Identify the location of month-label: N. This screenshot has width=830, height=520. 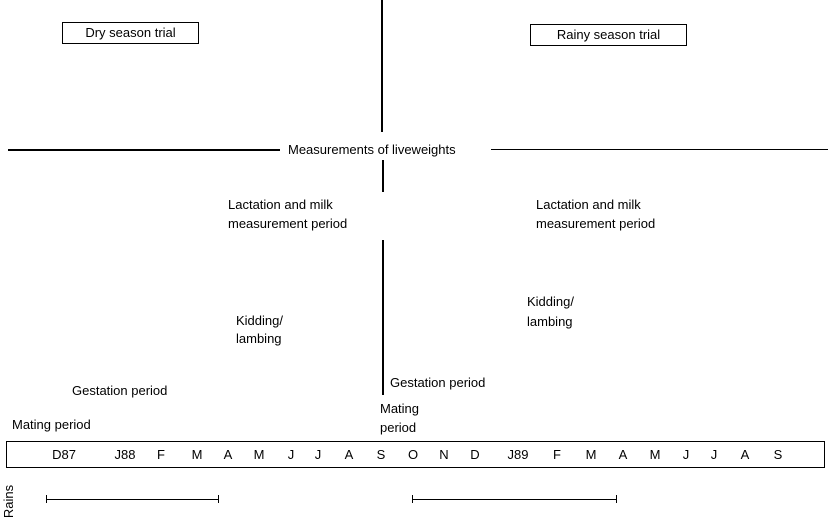
(444, 454).